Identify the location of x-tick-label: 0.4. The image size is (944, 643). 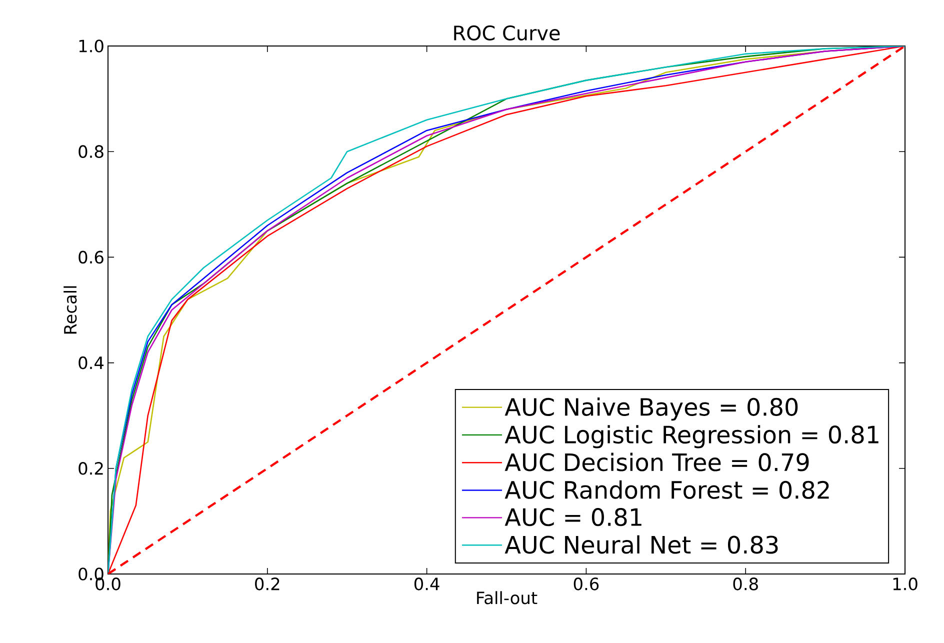
(427, 584).